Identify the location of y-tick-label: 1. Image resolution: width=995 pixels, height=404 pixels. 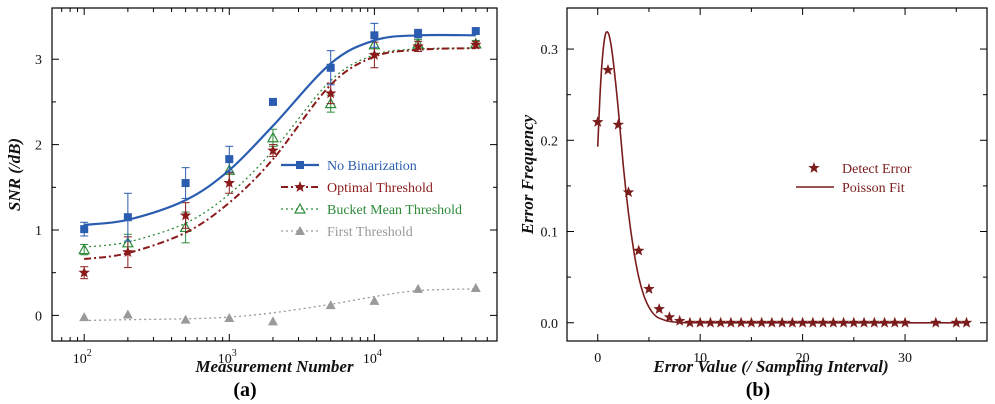
(38, 231).